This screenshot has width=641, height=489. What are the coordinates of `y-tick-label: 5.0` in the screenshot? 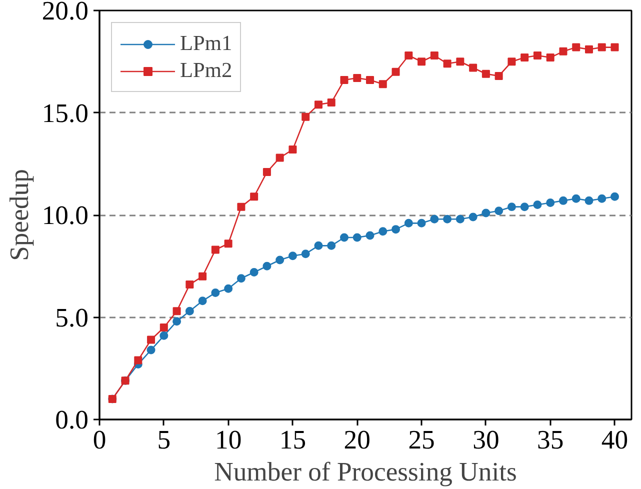 It's located at (72, 317).